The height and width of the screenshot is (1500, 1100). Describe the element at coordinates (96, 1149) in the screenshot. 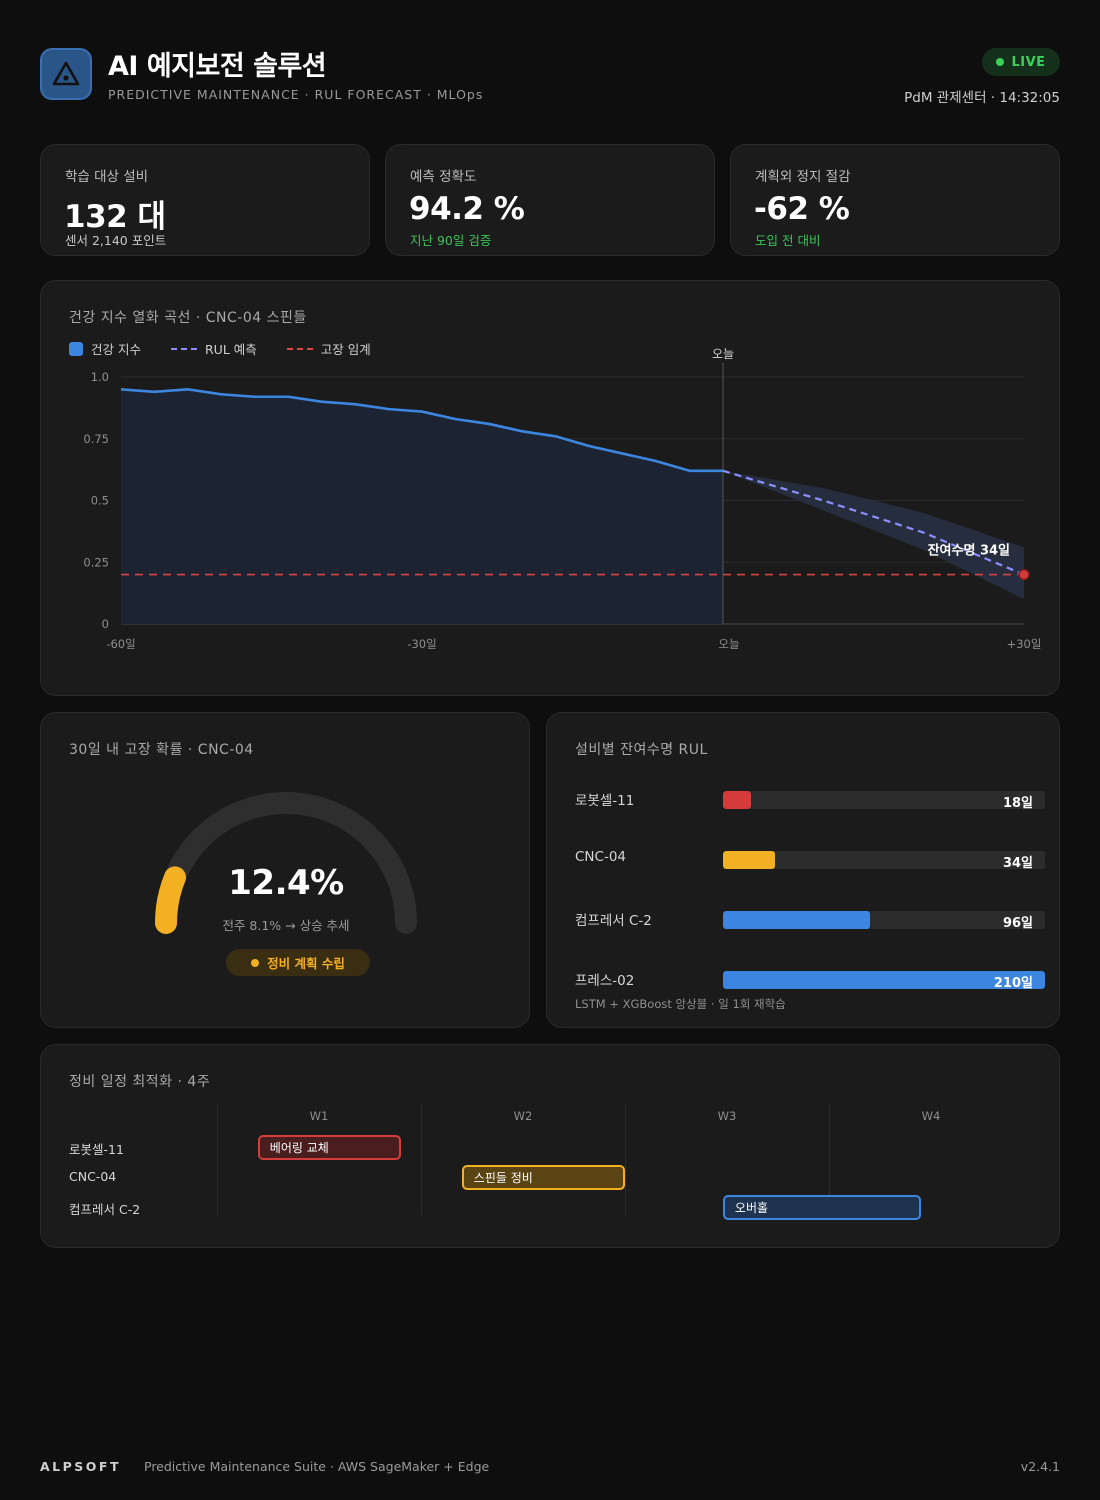

I see `schedule-equipment-label: 로봇셀-11` at that location.